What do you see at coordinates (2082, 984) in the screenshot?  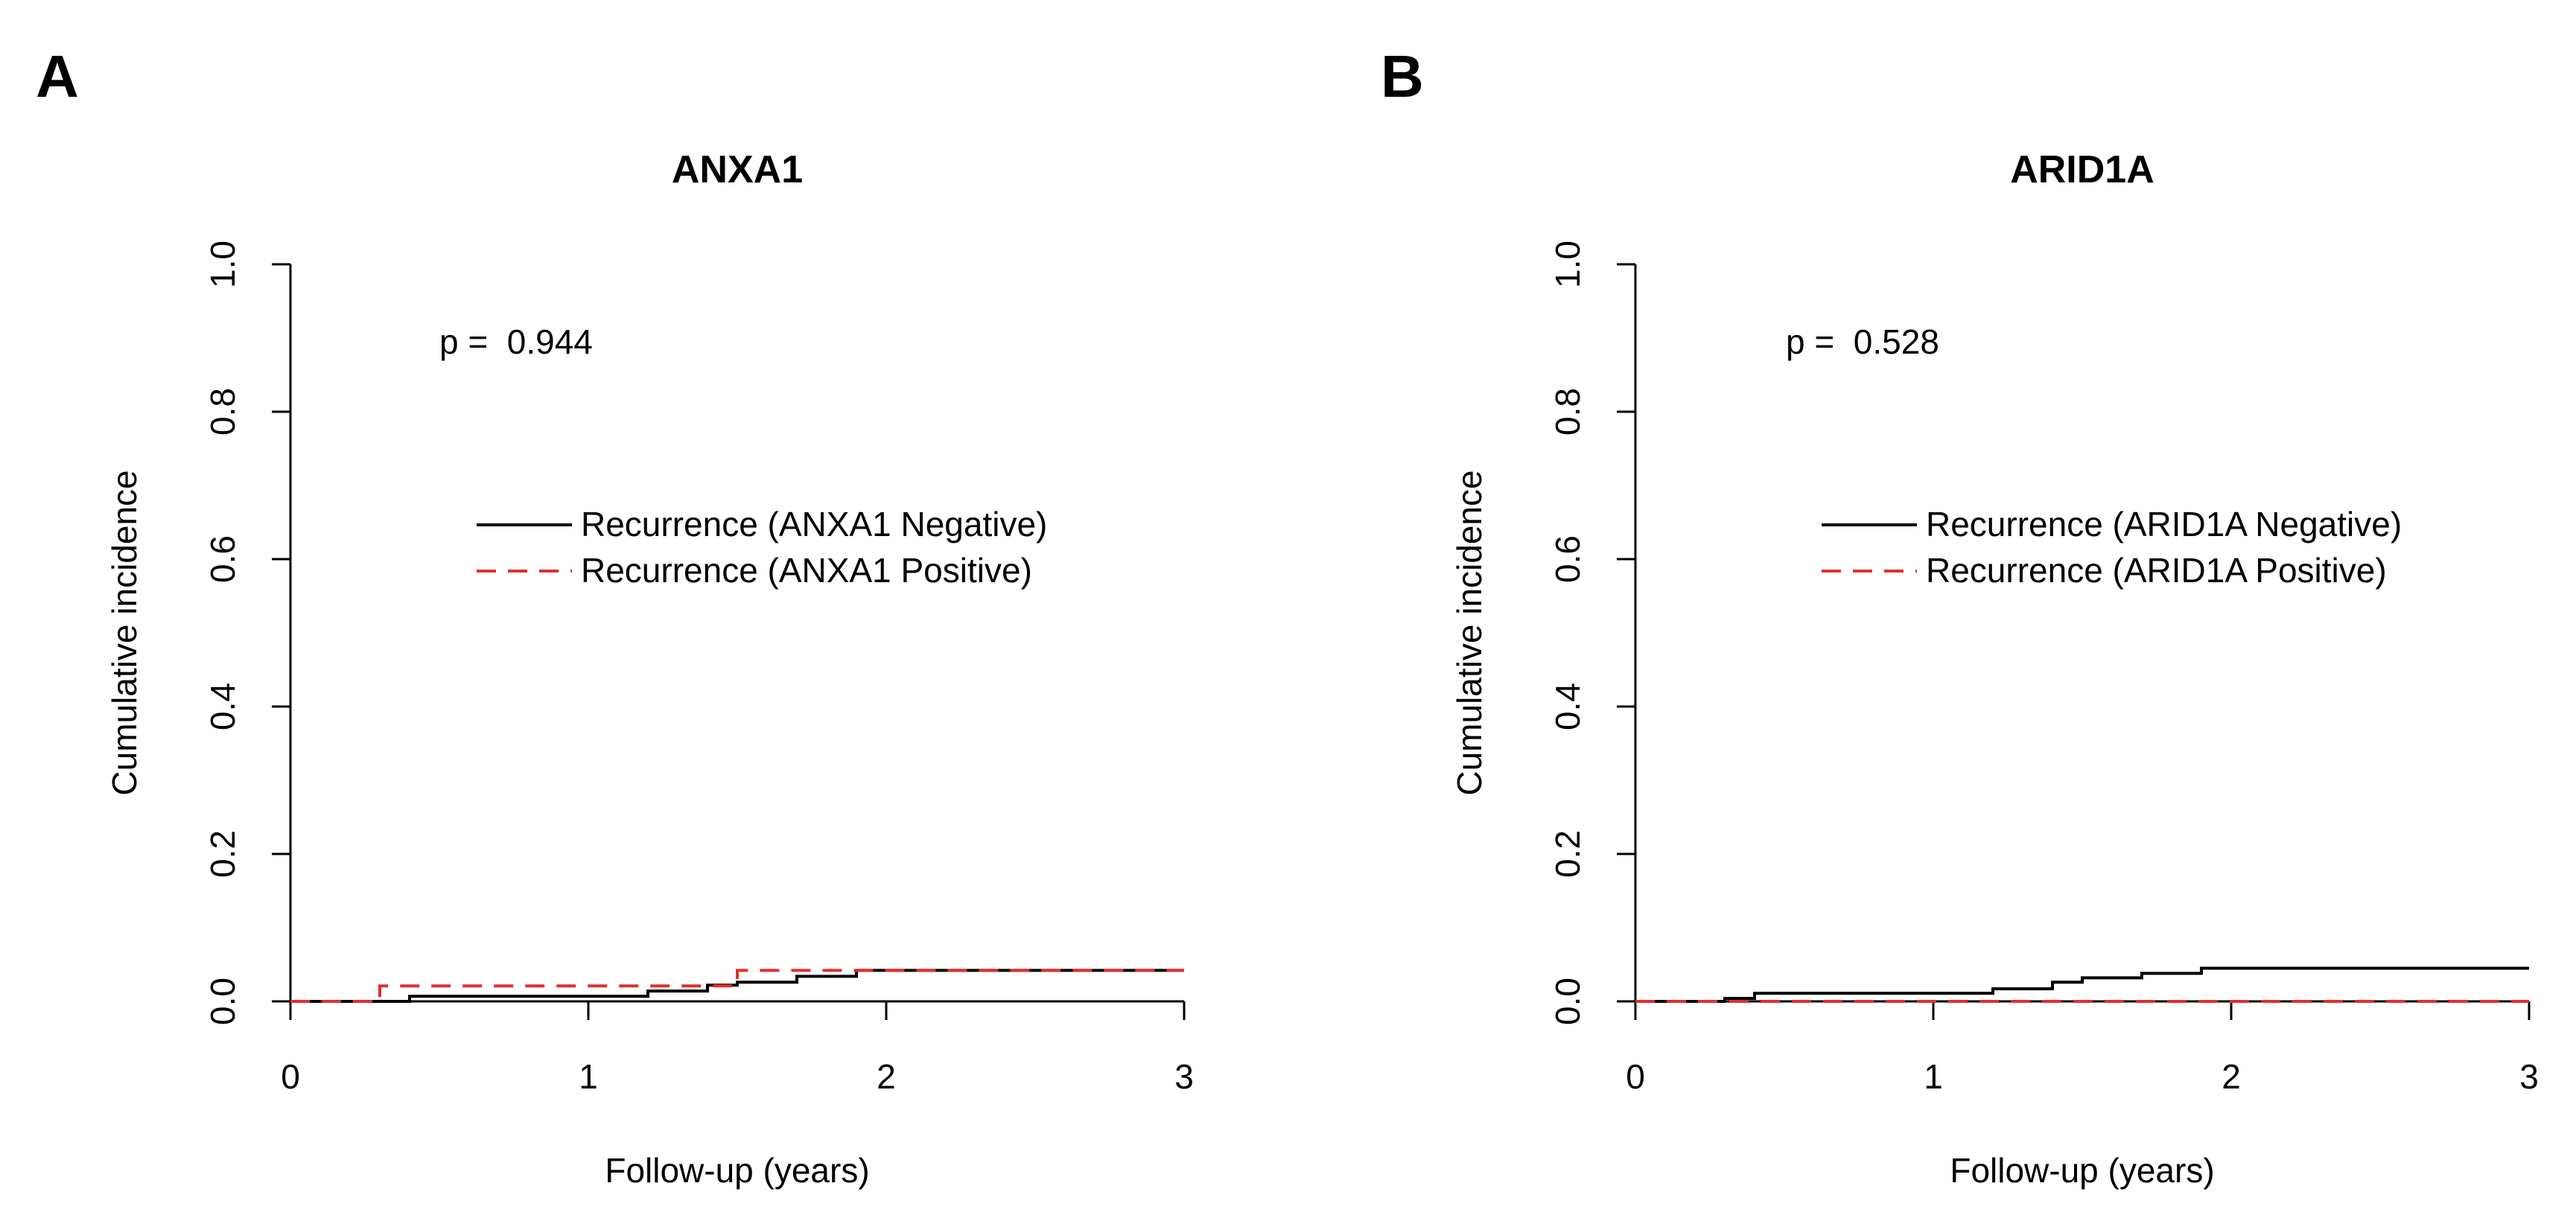 I see `series-line-negative` at bounding box center [2082, 984].